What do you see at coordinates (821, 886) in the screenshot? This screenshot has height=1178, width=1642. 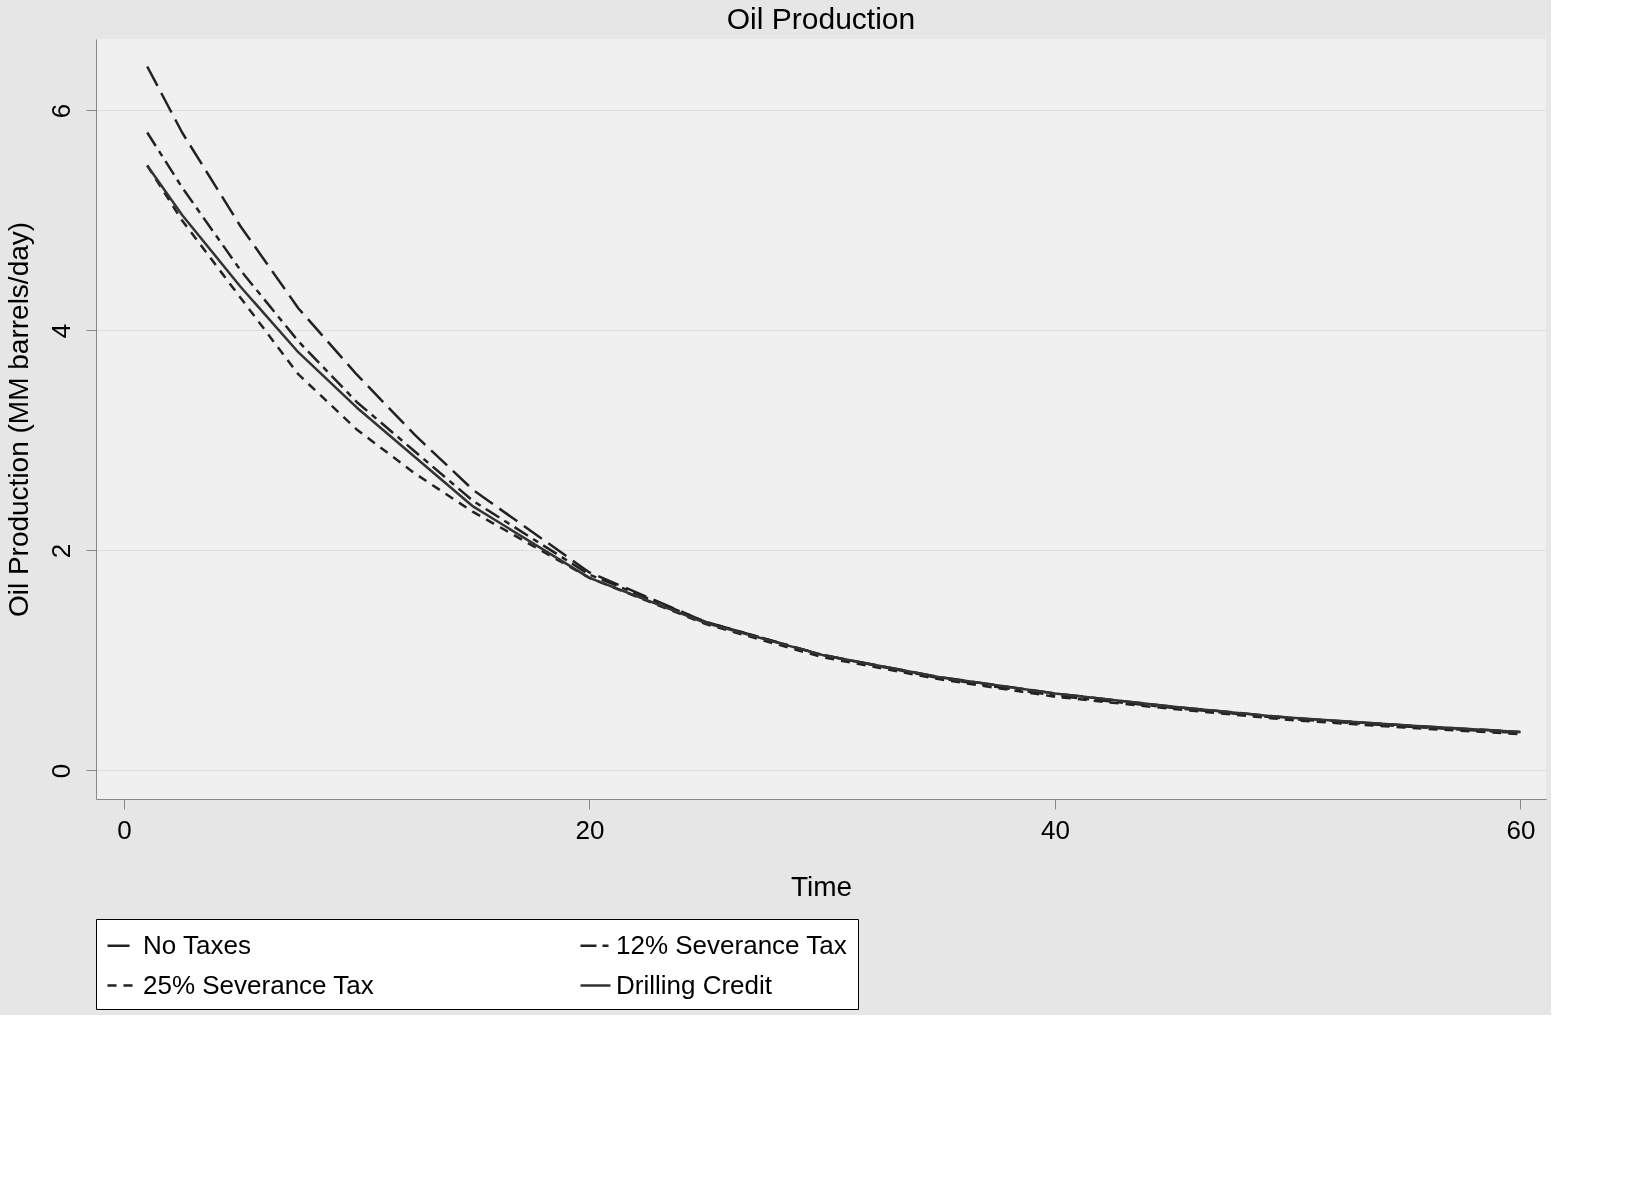 I see `x-axis-title: Time` at bounding box center [821, 886].